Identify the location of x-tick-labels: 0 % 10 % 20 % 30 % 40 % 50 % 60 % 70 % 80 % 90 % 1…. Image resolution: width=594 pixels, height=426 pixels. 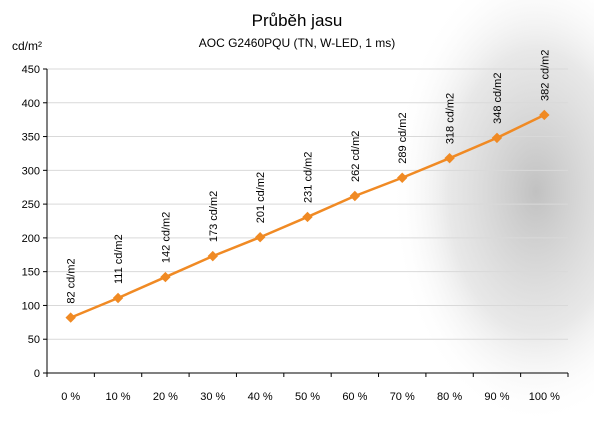
(310, 397).